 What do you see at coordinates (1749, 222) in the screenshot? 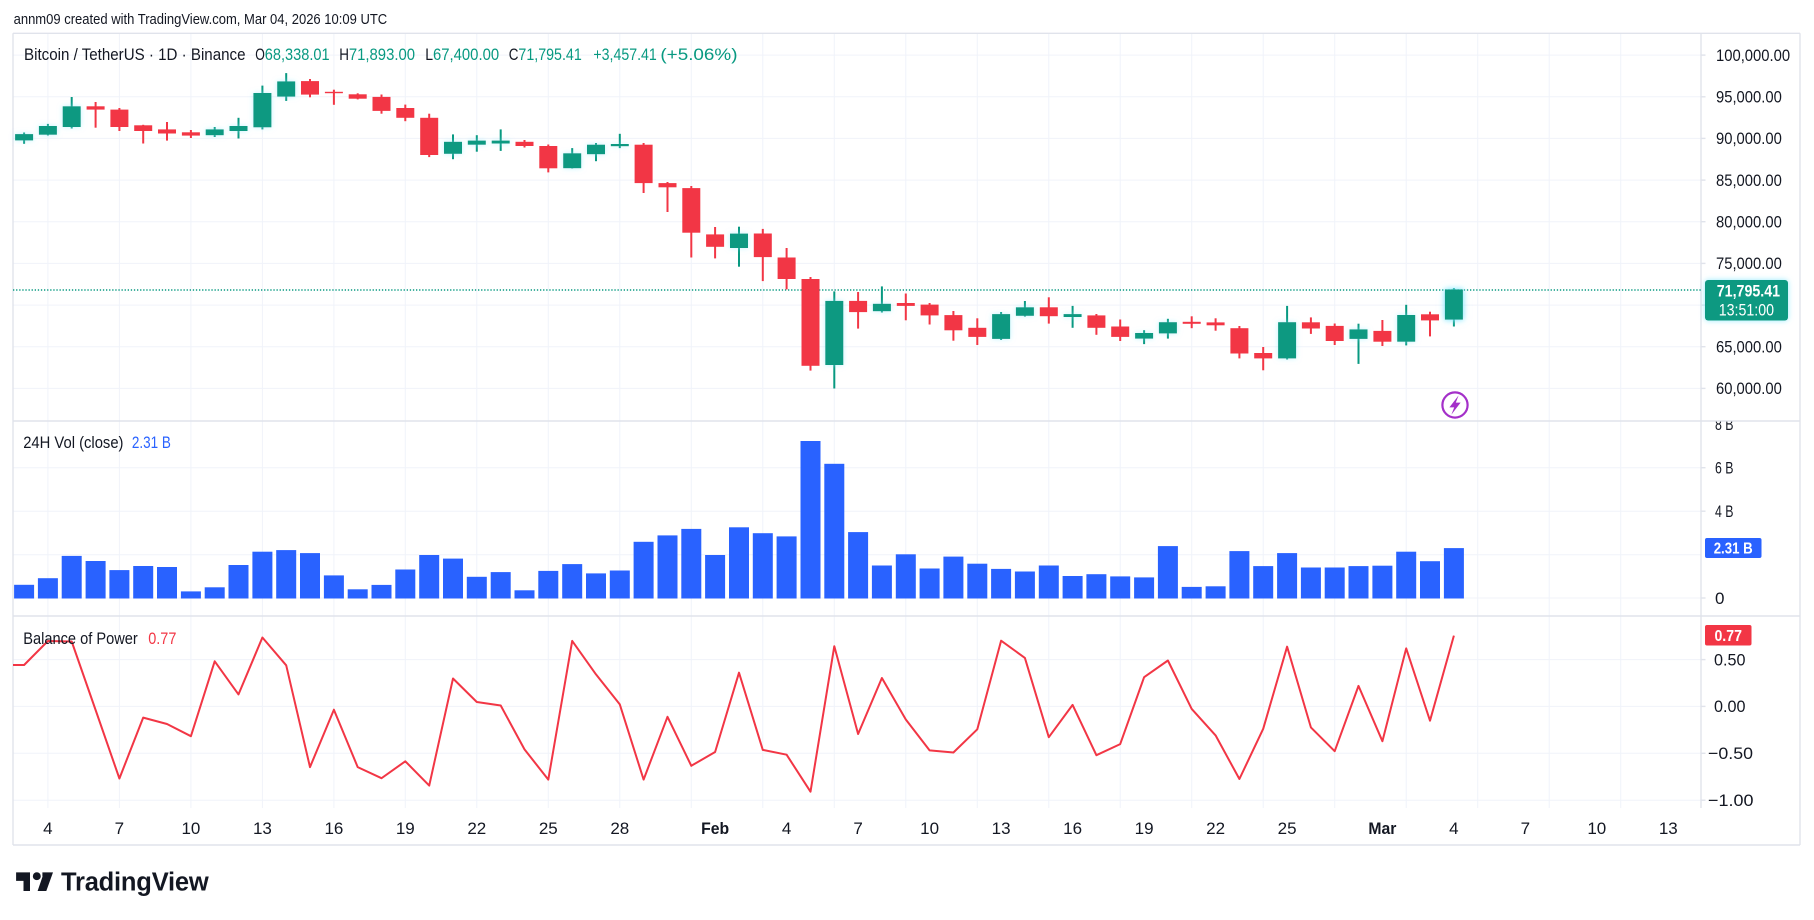
I see `svg-text: 80,000.00` at bounding box center [1749, 222].